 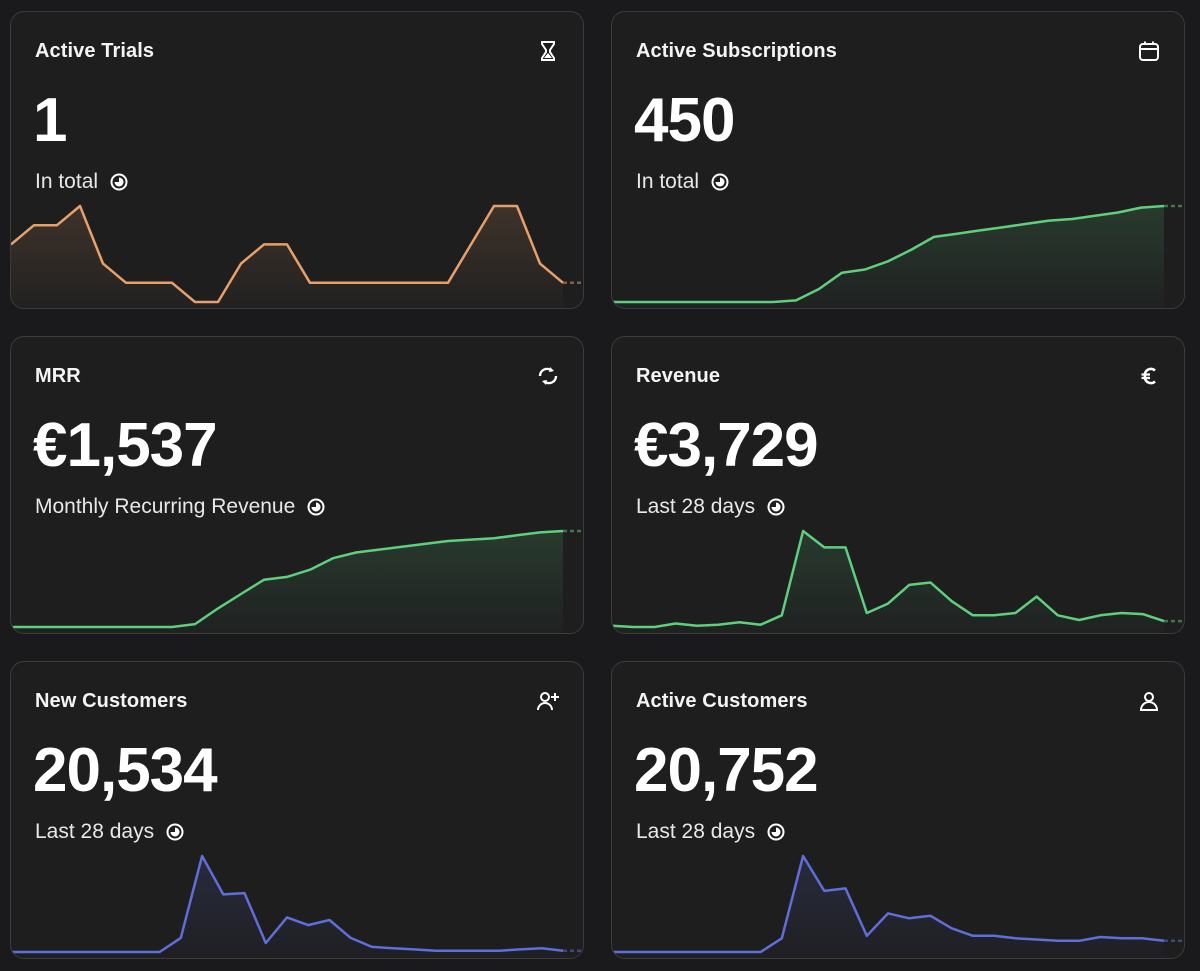 What do you see at coordinates (125, 770) in the screenshot?
I see `card-value: 20,534` at bounding box center [125, 770].